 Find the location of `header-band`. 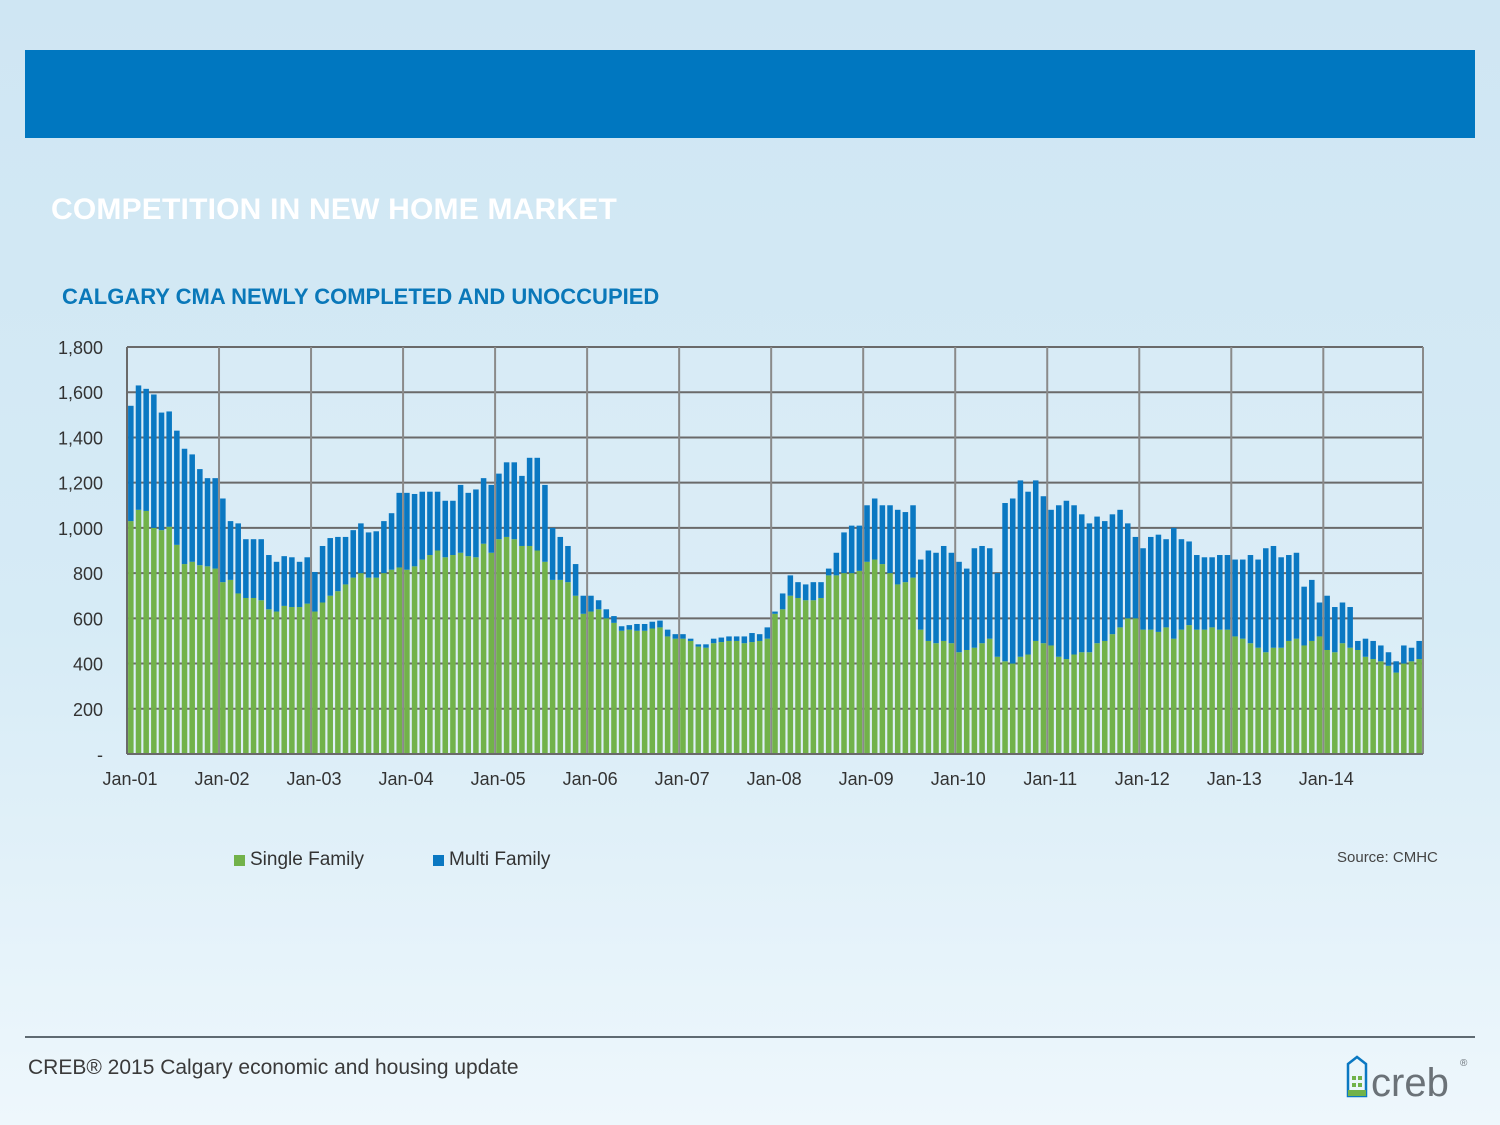

header-band is located at coordinates (750, 94).